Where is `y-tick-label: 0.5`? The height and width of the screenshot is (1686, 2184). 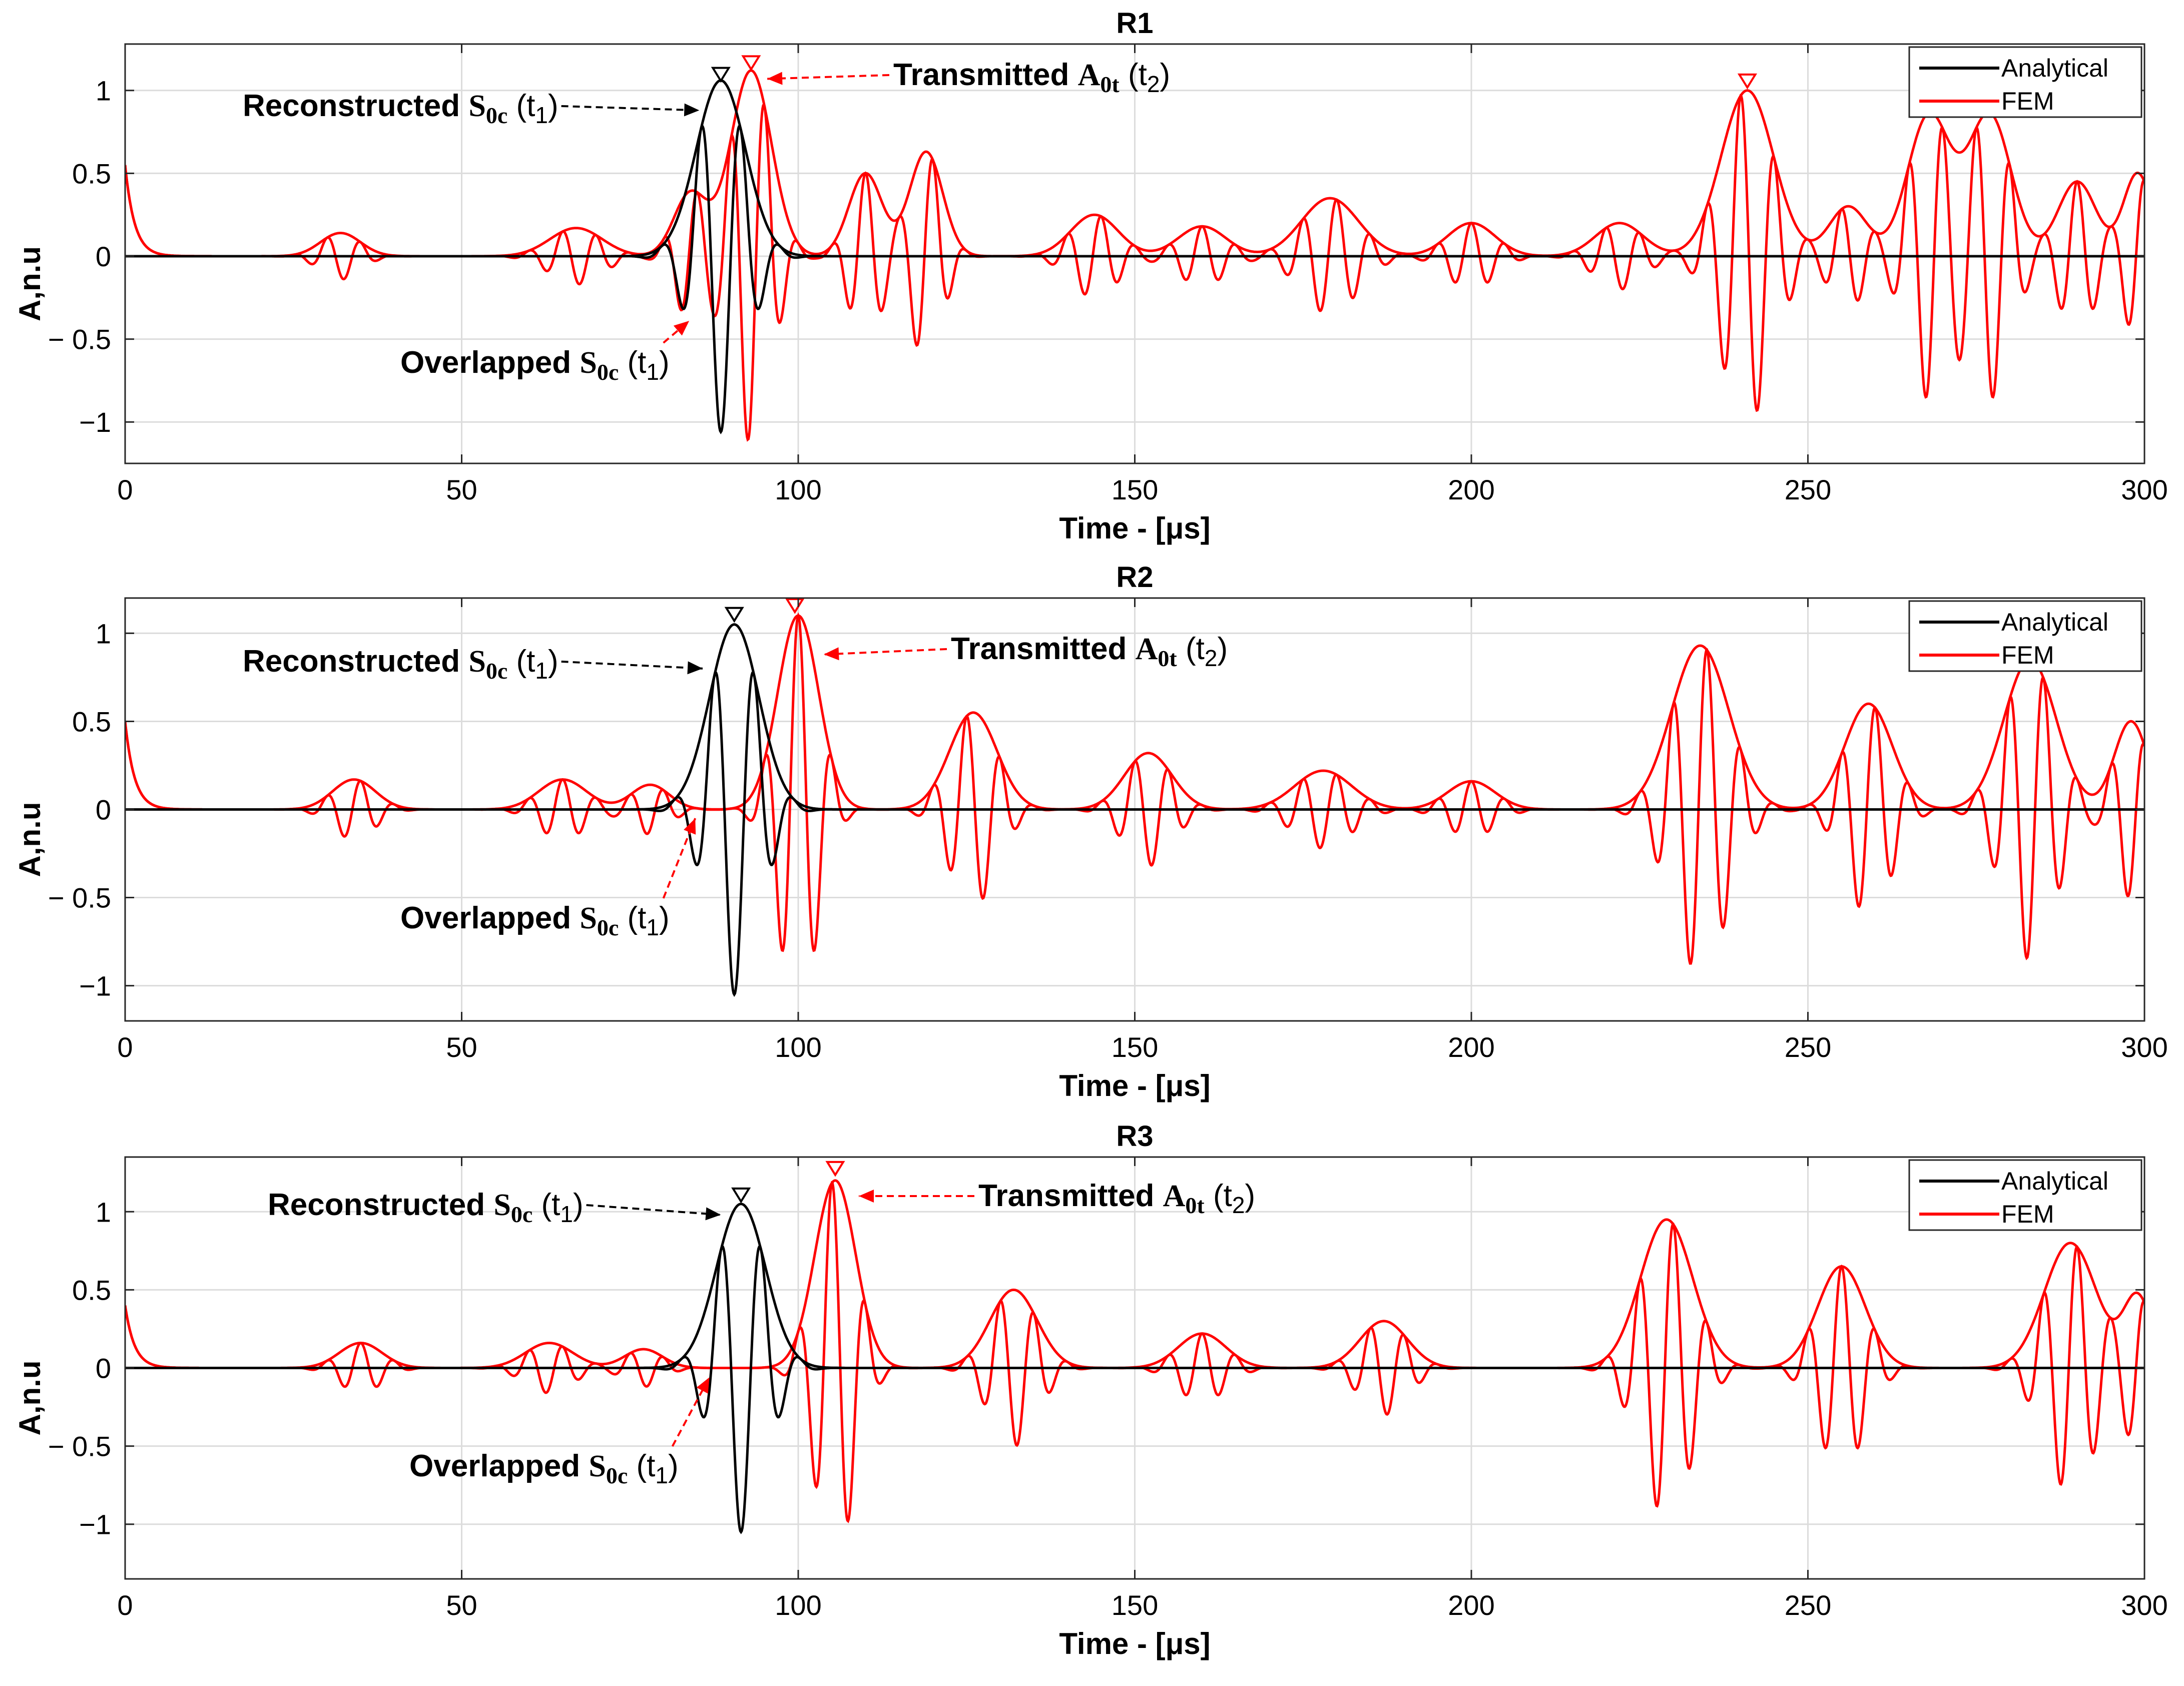 y-tick-label: 0.5 is located at coordinates (91, 721).